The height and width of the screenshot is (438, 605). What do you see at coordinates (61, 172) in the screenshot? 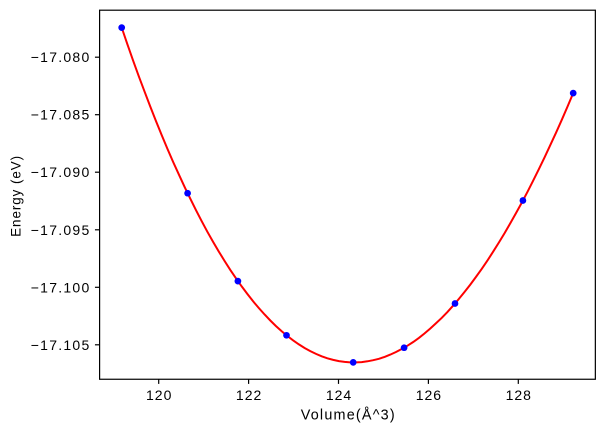
I see `svg-text: −17.090` at bounding box center [61, 172].